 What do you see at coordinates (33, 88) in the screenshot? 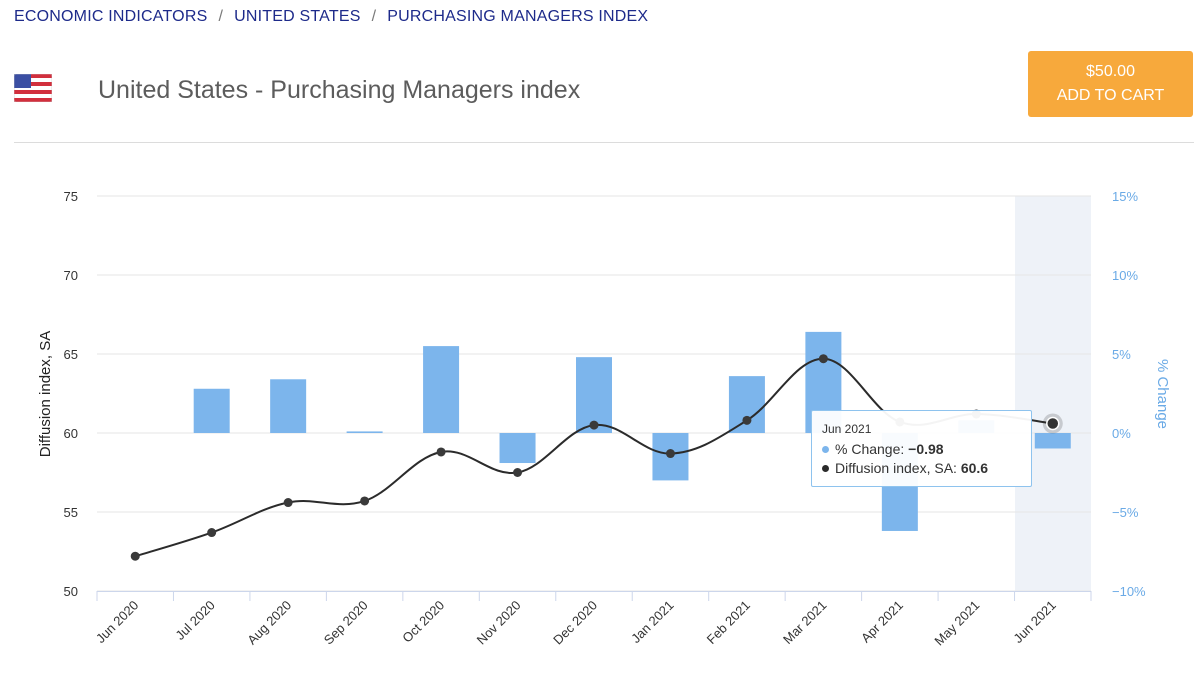
I see `us-flag-icon` at bounding box center [33, 88].